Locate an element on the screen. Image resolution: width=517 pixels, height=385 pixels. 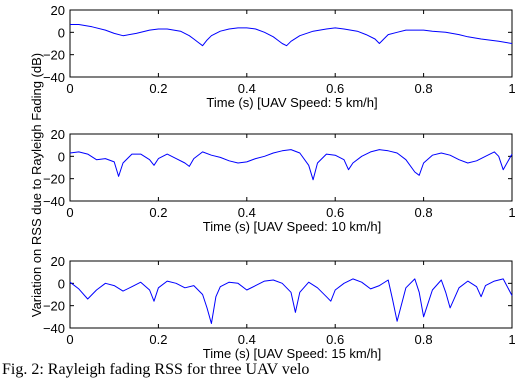
x-axis-label: Time (s) [UAV Speed: 15 km/h] is located at coordinates (292, 353).